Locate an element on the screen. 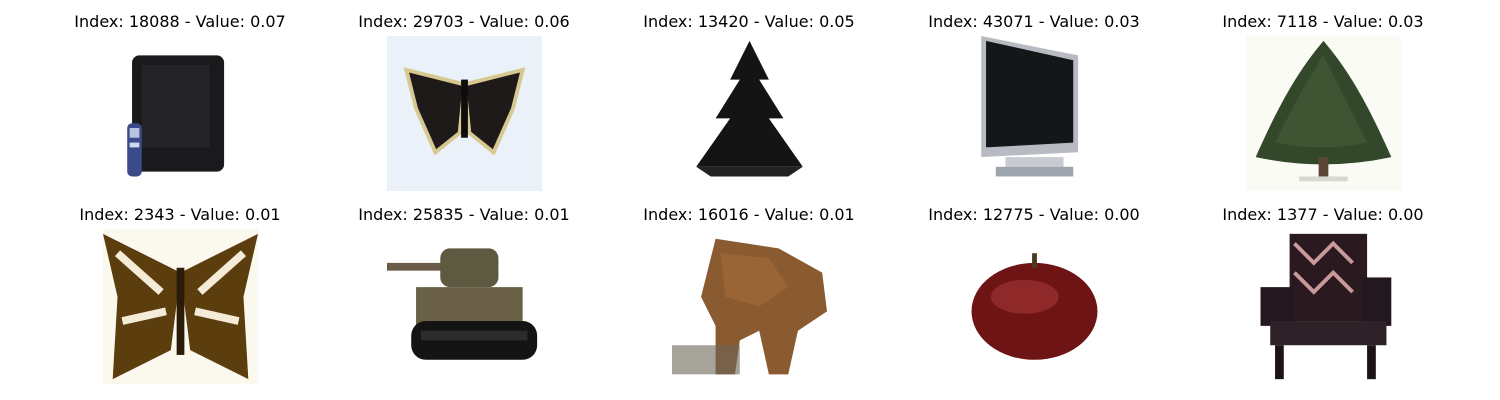  grid-cell: Index: 29703 - Value: 0.06 is located at coordinates (464, 102).